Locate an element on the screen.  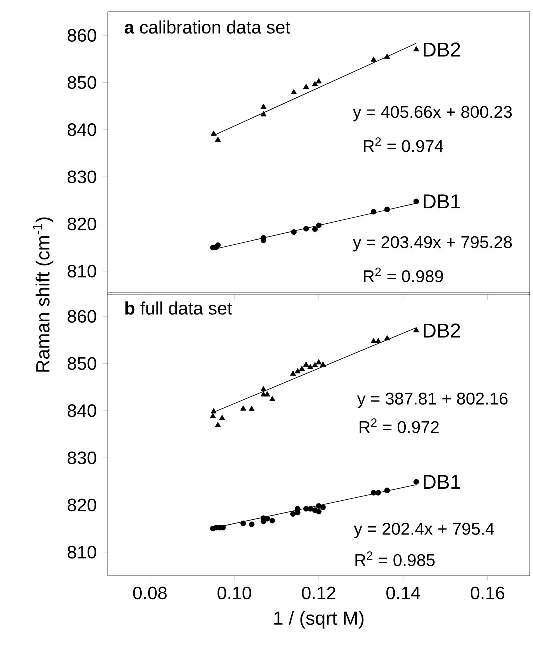
chart-title: a calibration data set is located at coordinates (207, 27).